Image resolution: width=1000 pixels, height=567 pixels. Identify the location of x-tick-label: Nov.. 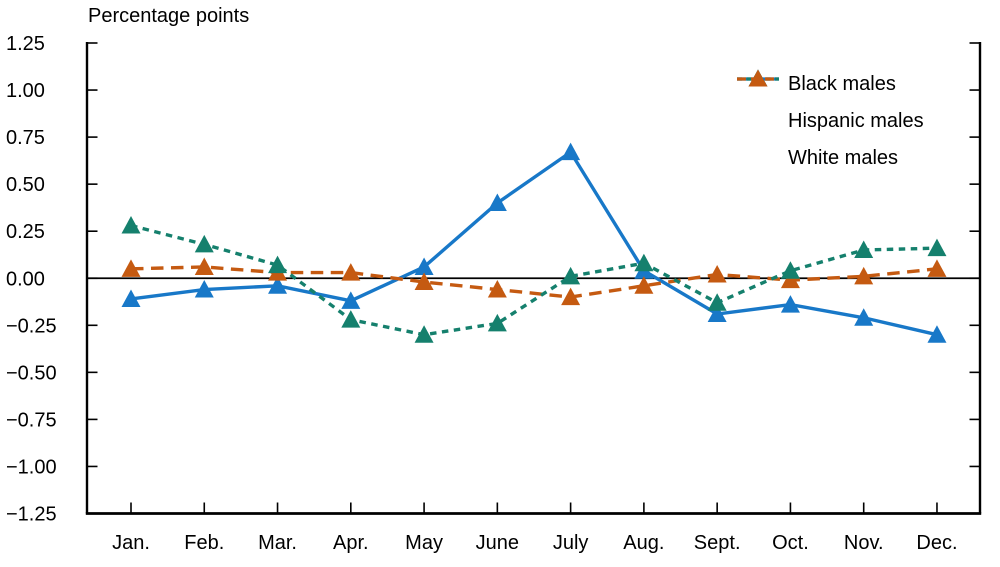
(864, 543).